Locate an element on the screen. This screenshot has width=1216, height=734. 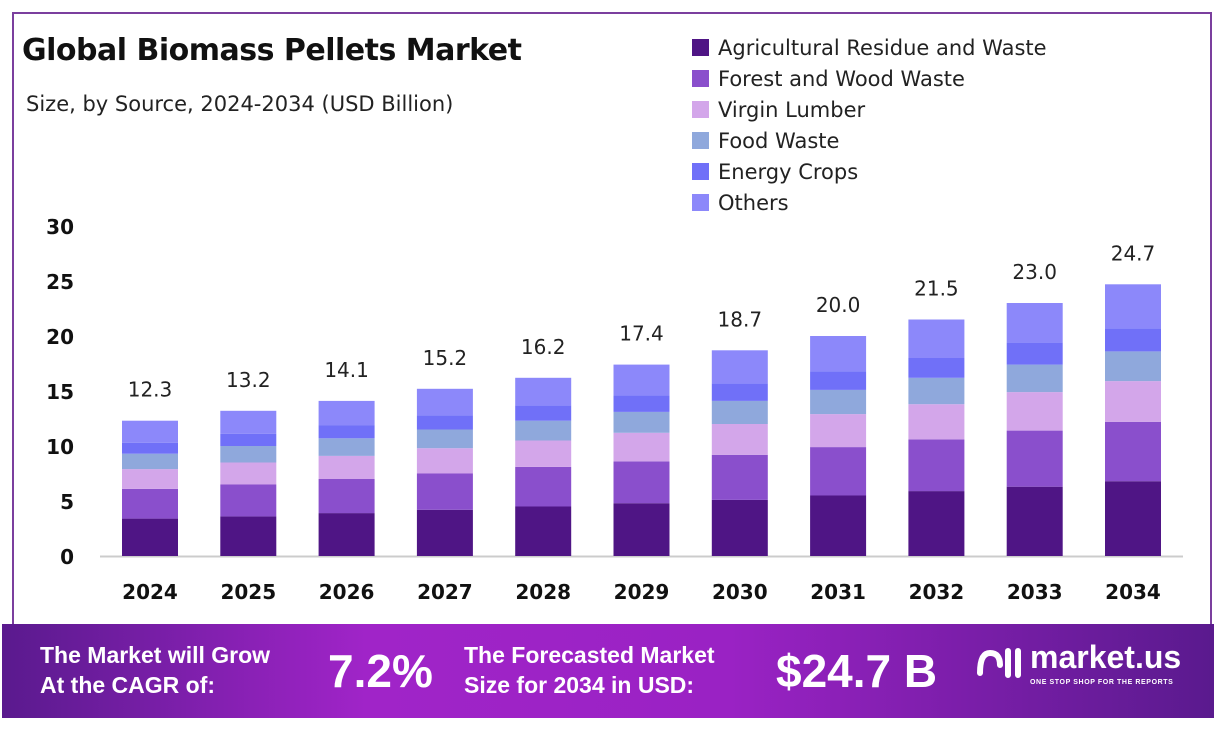
y-tick-label: 5 is located at coordinates (67, 502).